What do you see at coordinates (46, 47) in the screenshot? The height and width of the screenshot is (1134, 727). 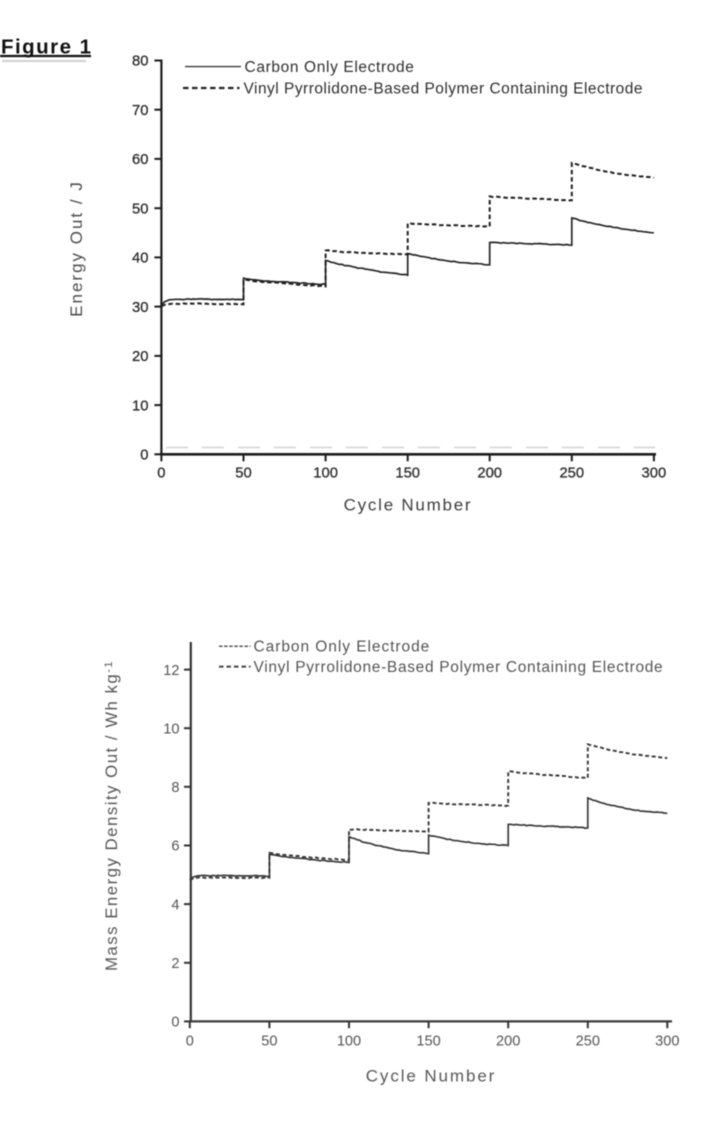 I see `svg-text: Figure 1` at bounding box center [46, 47].